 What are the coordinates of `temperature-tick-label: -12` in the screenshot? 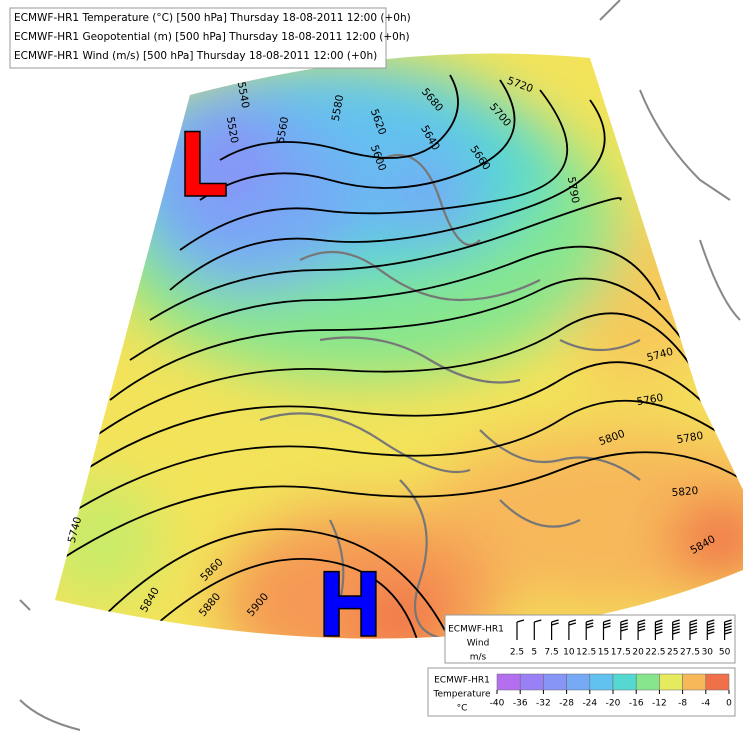 It's located at (659, 704).